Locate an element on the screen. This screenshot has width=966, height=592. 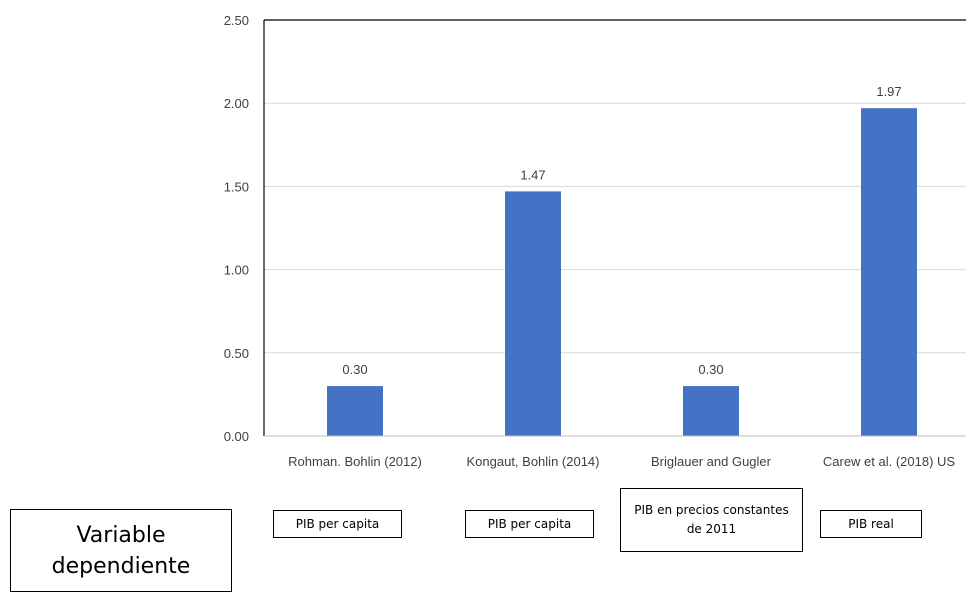
dependent-variable-label: Variable dependiente is located at coordinates (121, 550).